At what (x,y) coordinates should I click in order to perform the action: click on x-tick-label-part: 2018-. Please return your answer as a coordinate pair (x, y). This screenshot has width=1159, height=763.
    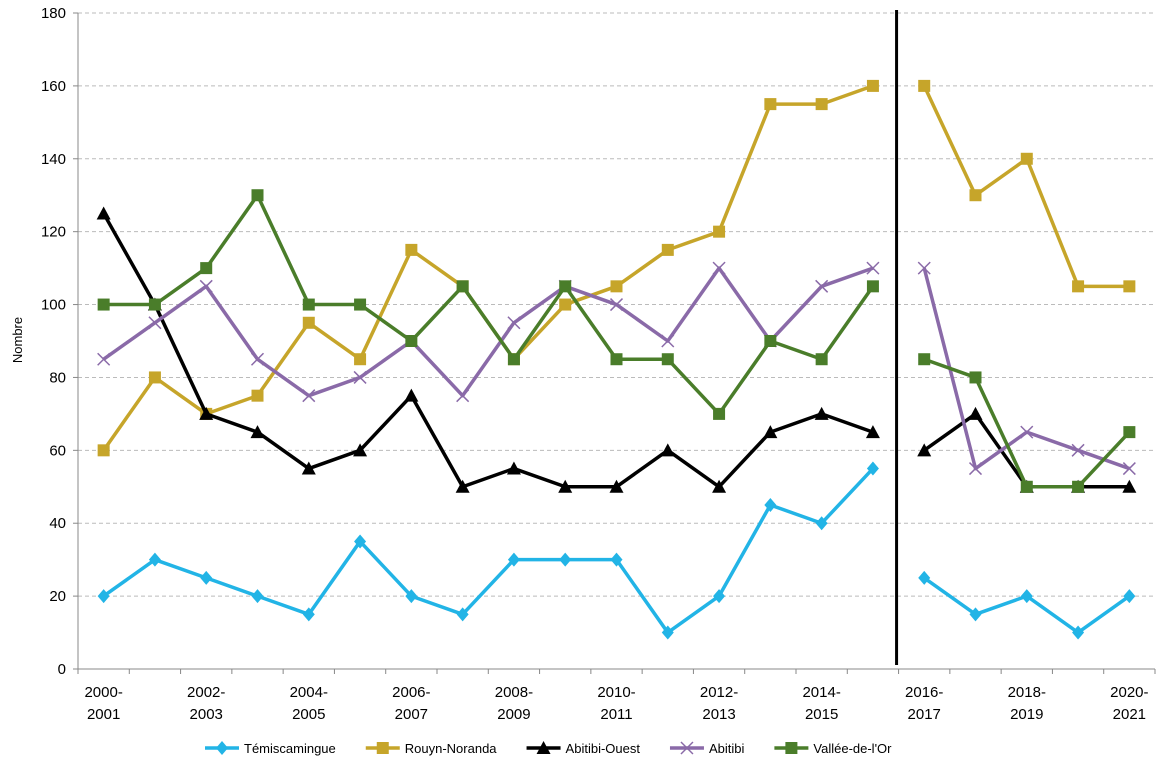
    Looking at the image, I should click on (1027, 692).